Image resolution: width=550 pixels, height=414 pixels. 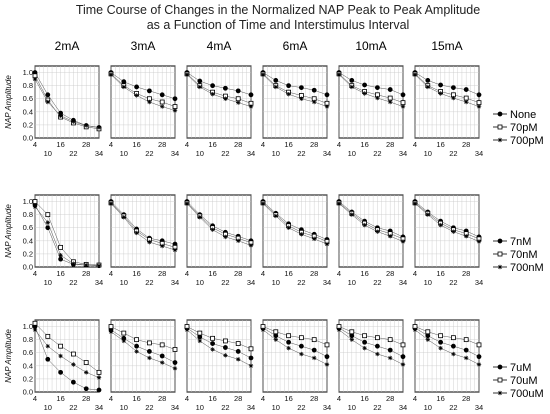 I want to click on y-tick-label: 0.8, so click(x=28, y=339).